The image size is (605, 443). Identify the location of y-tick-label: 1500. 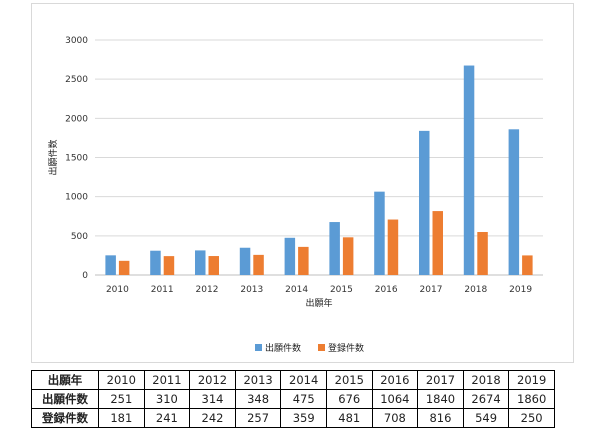
(76, 159).